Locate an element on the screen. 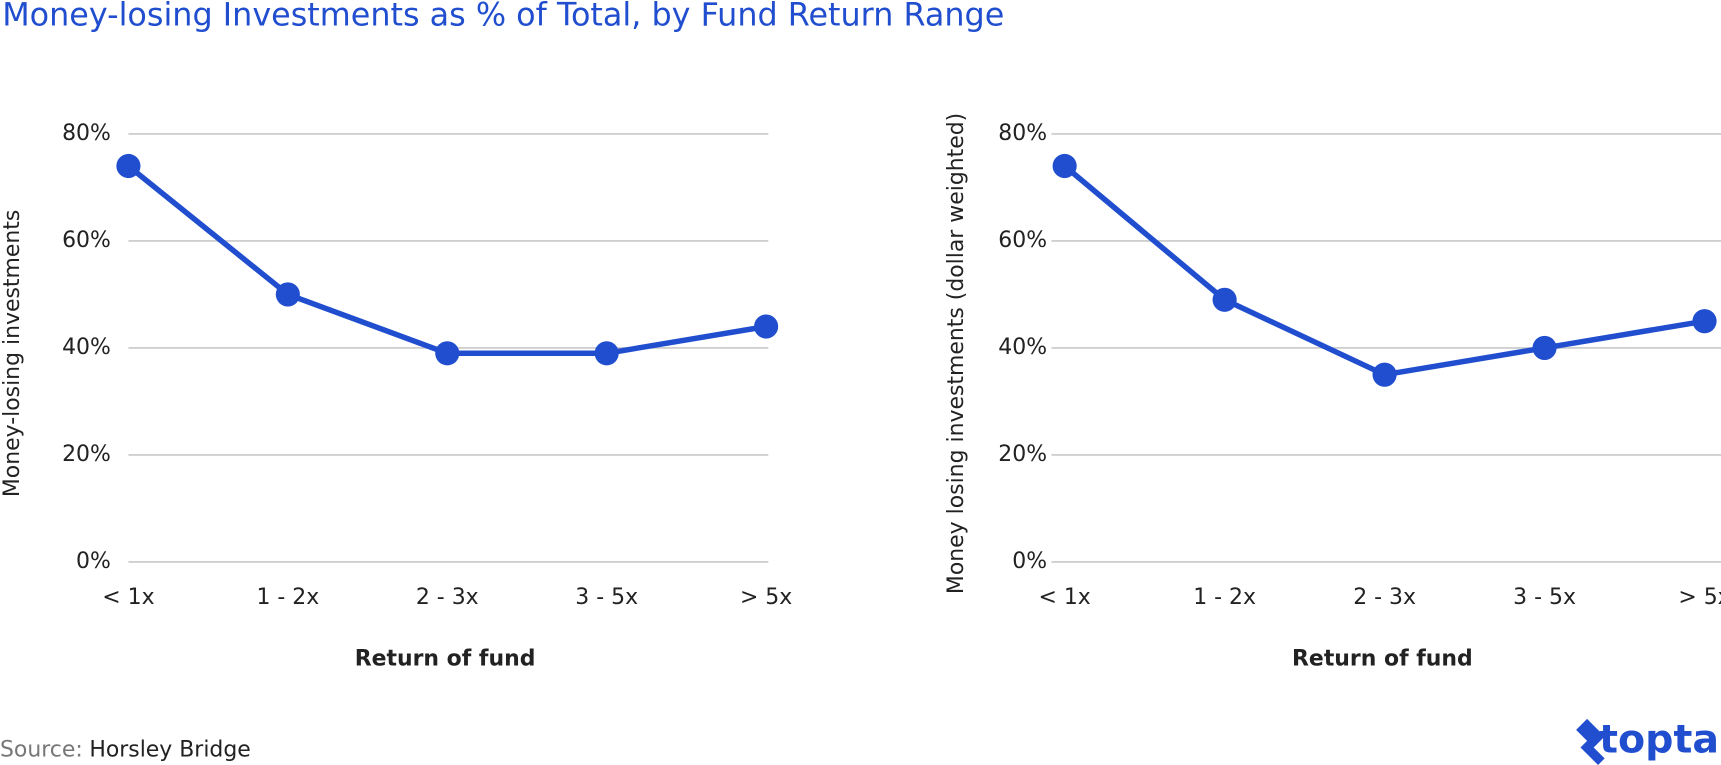  brand-name: toptal is located at coordinates (1660, 739).